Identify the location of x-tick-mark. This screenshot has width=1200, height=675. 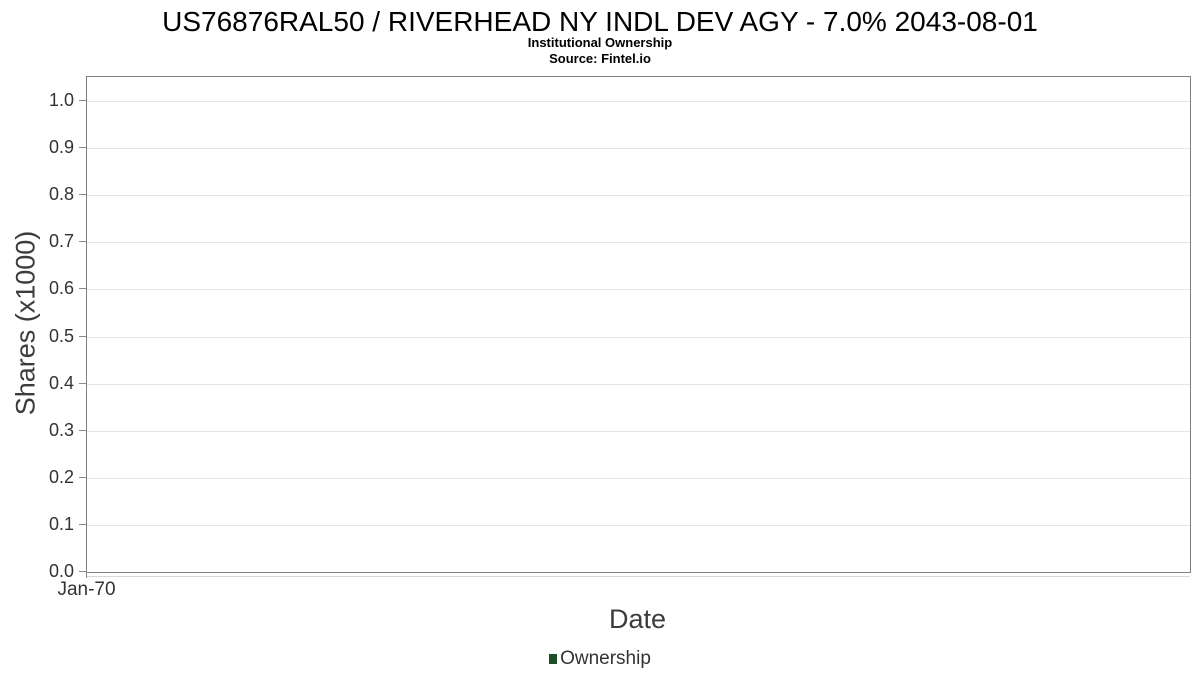
(86, 575).